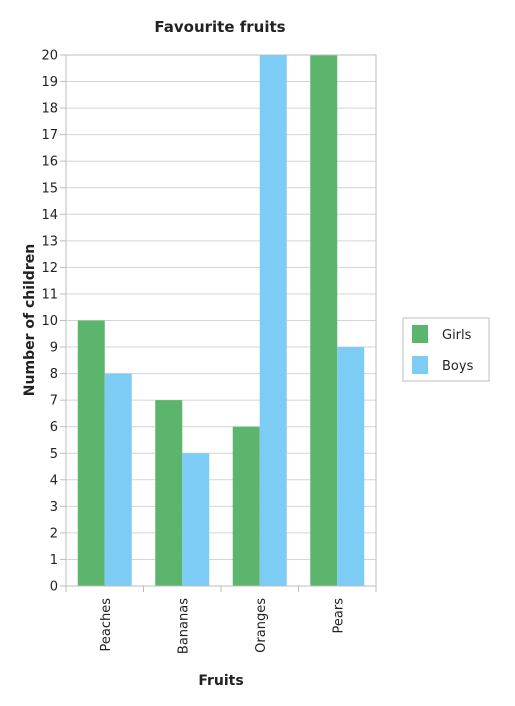 The image size is (515, 706). What do you see at coordinates (221, 620) in the screenshot?
I see `x-axis-ticks: Peaches Bananas Oranges Pears` at bounding box center [221, 620].